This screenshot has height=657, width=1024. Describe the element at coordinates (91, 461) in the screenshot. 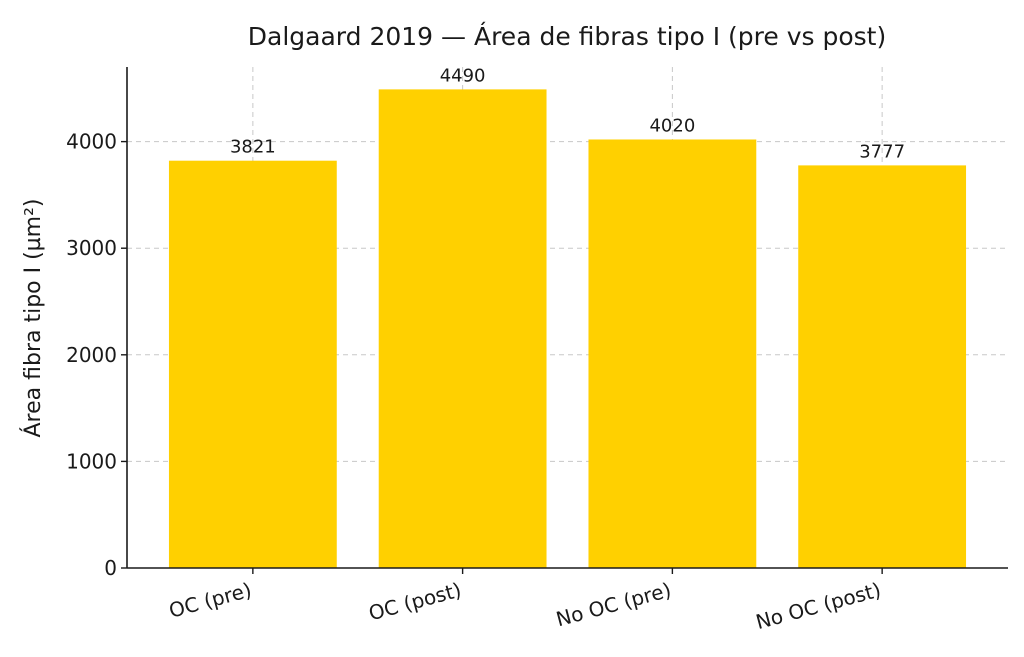

I see `y-tick-label: 1000` at that location.